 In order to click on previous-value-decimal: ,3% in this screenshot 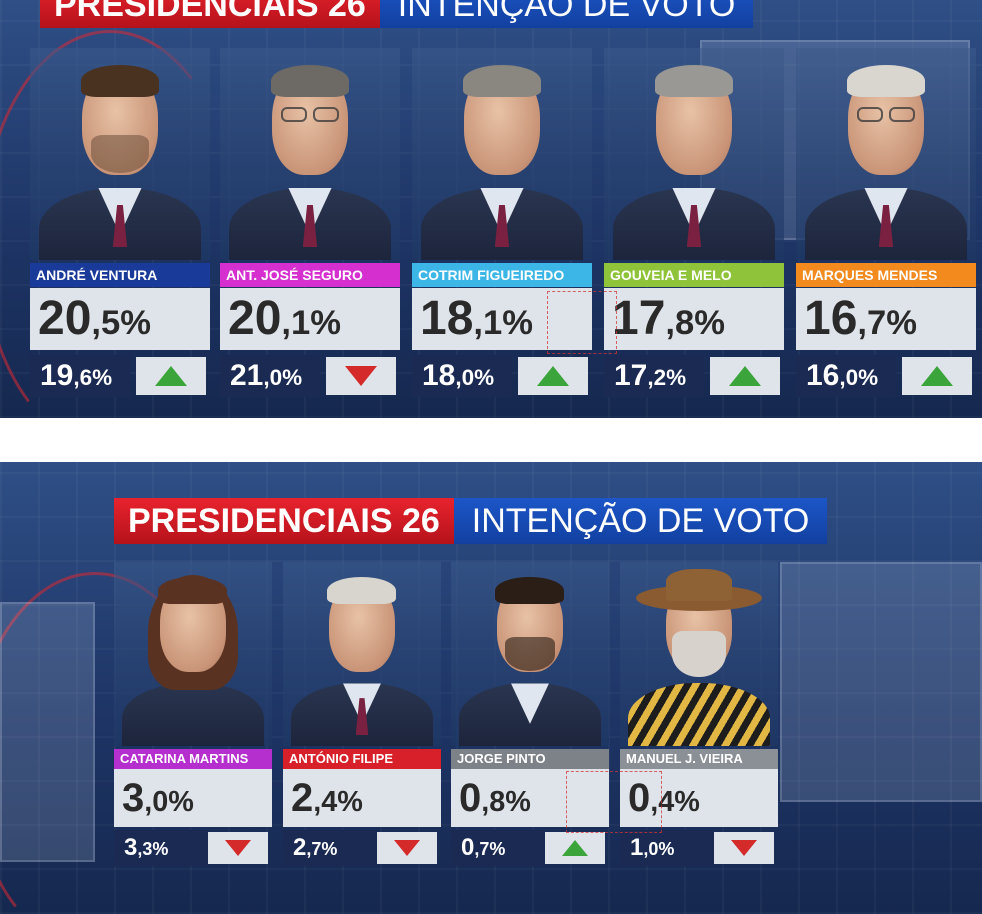, I will do `click(153, 849)`.